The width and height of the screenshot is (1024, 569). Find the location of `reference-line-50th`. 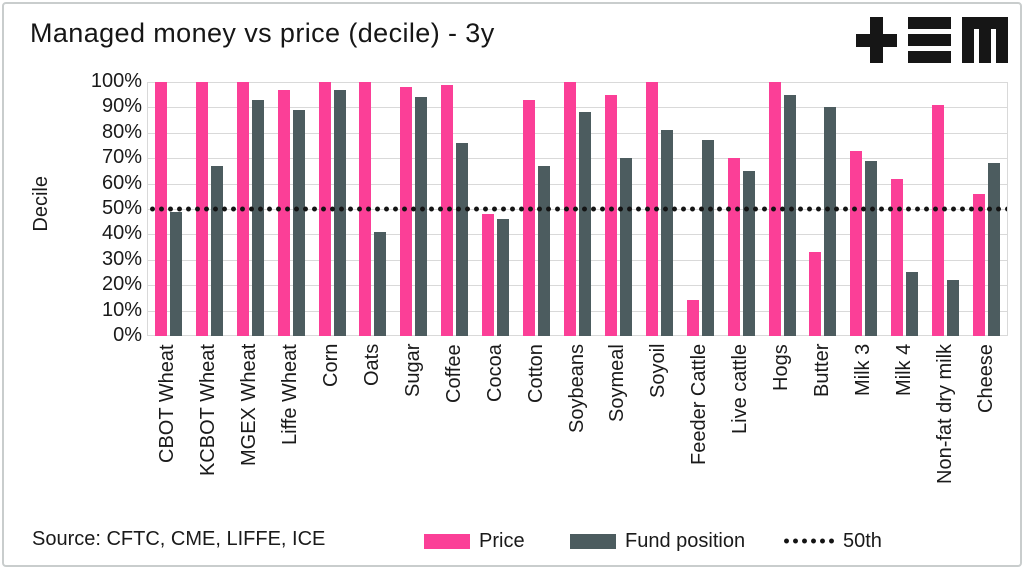

reference-line-50th is located at coordinates (577, 209).